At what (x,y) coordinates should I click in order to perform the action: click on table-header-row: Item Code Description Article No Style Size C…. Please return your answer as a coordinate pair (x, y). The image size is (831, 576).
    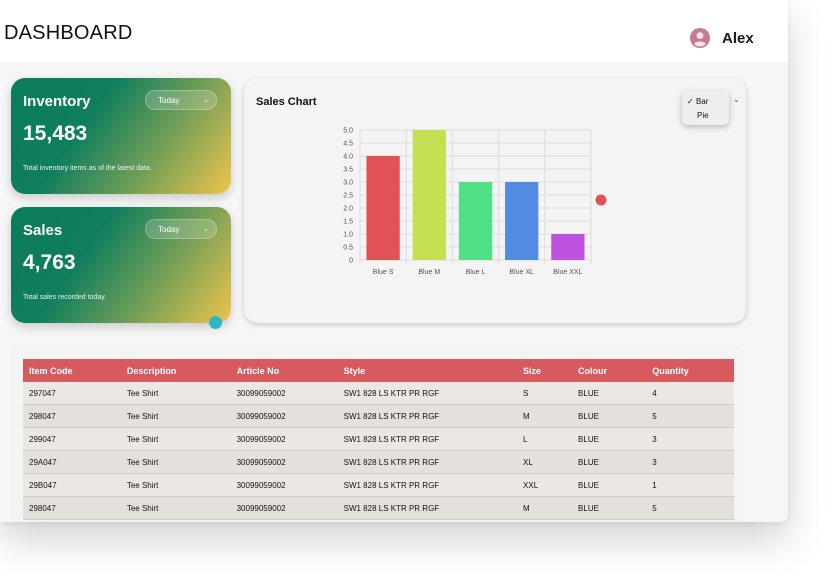
    Looking at the image, I should click on (378, 370).